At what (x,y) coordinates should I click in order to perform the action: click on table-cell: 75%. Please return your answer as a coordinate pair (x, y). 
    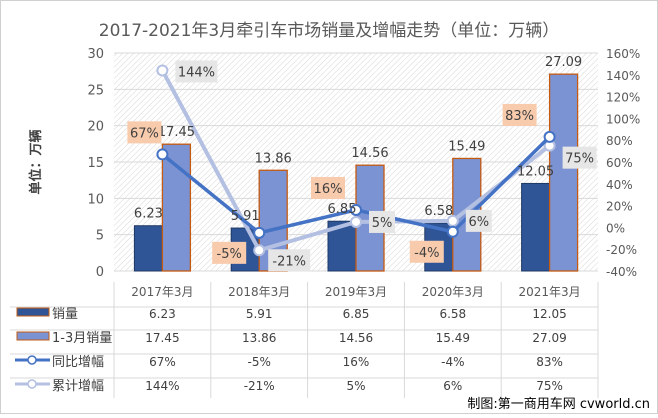
    Looking at the image, I should click on (549, 386).